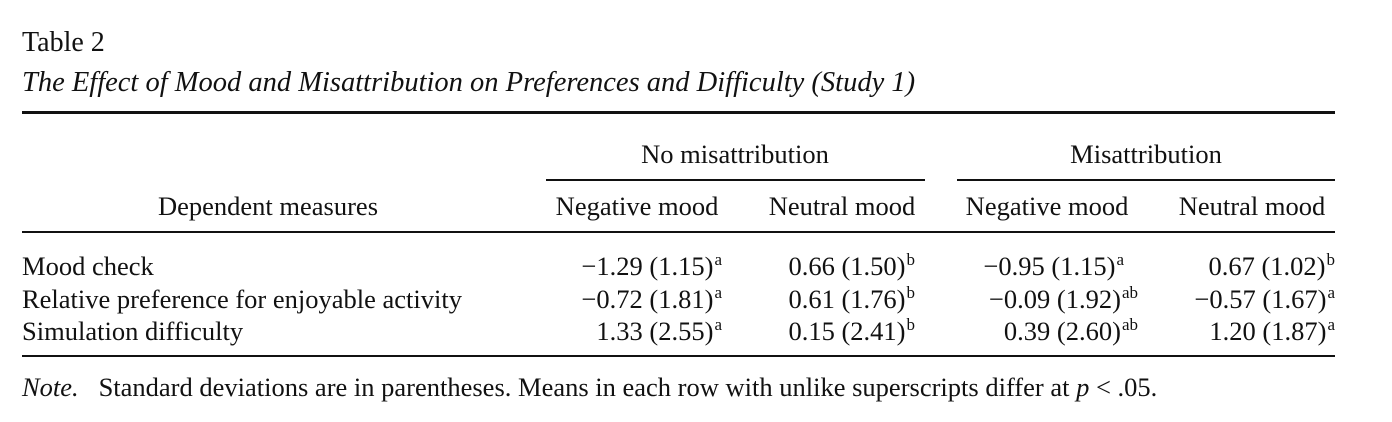 This screenshot has width=1392, height=422. I want to click on row-label-simulation-difficulty: Simulation difficulty, so click(133, 331).